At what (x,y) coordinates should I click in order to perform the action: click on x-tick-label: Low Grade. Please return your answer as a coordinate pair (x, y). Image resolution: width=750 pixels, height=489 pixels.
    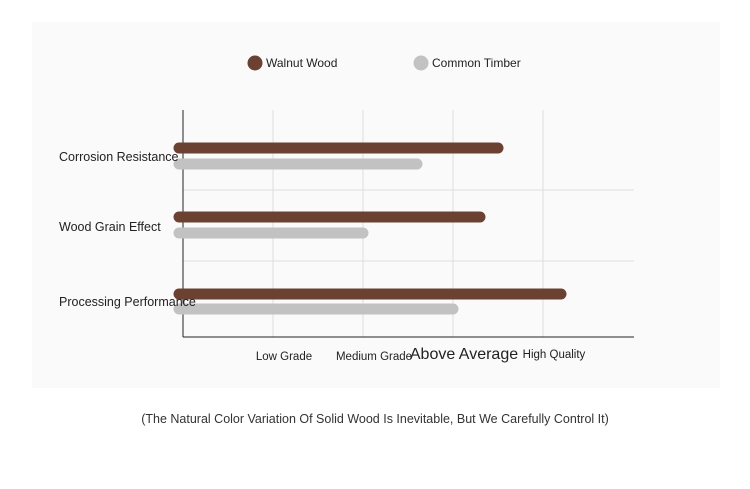
    Looking at the image, I should click on (284, 357).